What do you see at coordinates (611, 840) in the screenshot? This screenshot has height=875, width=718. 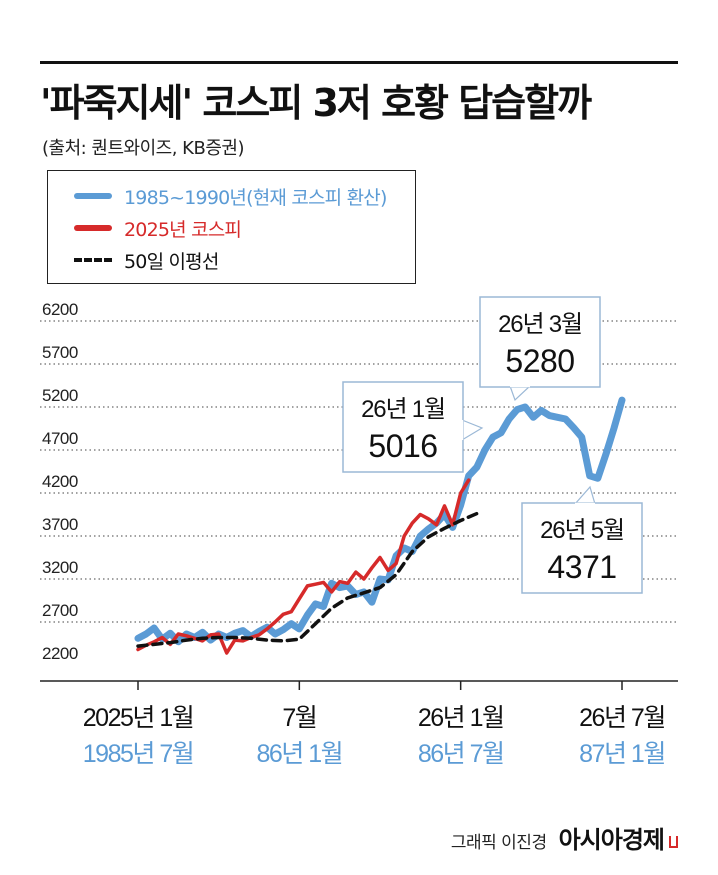 I see `brand-logo: 아시아경제` at bounding box center [611, 840].